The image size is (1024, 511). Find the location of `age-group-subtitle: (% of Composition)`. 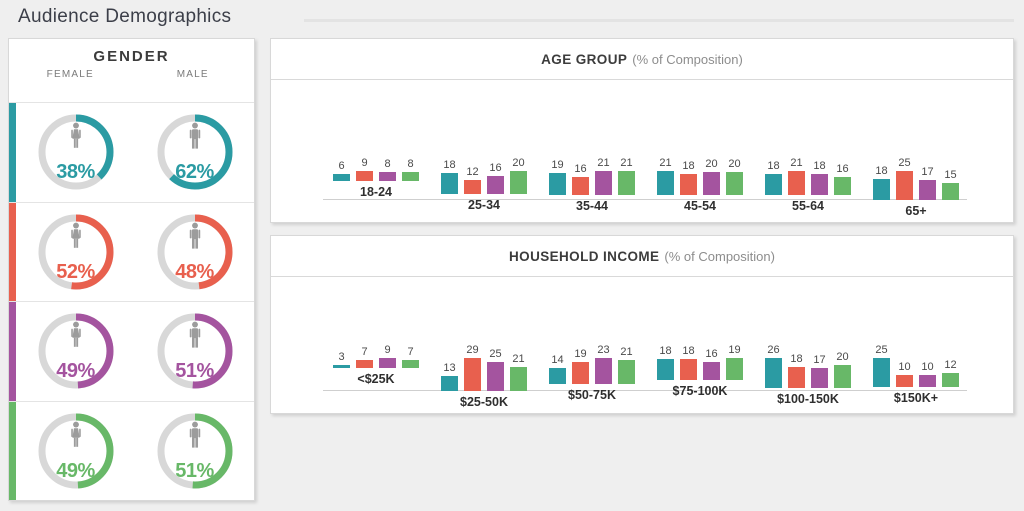

age-group-subtitle: (% of Composition) is located at coordinates (687, 59).